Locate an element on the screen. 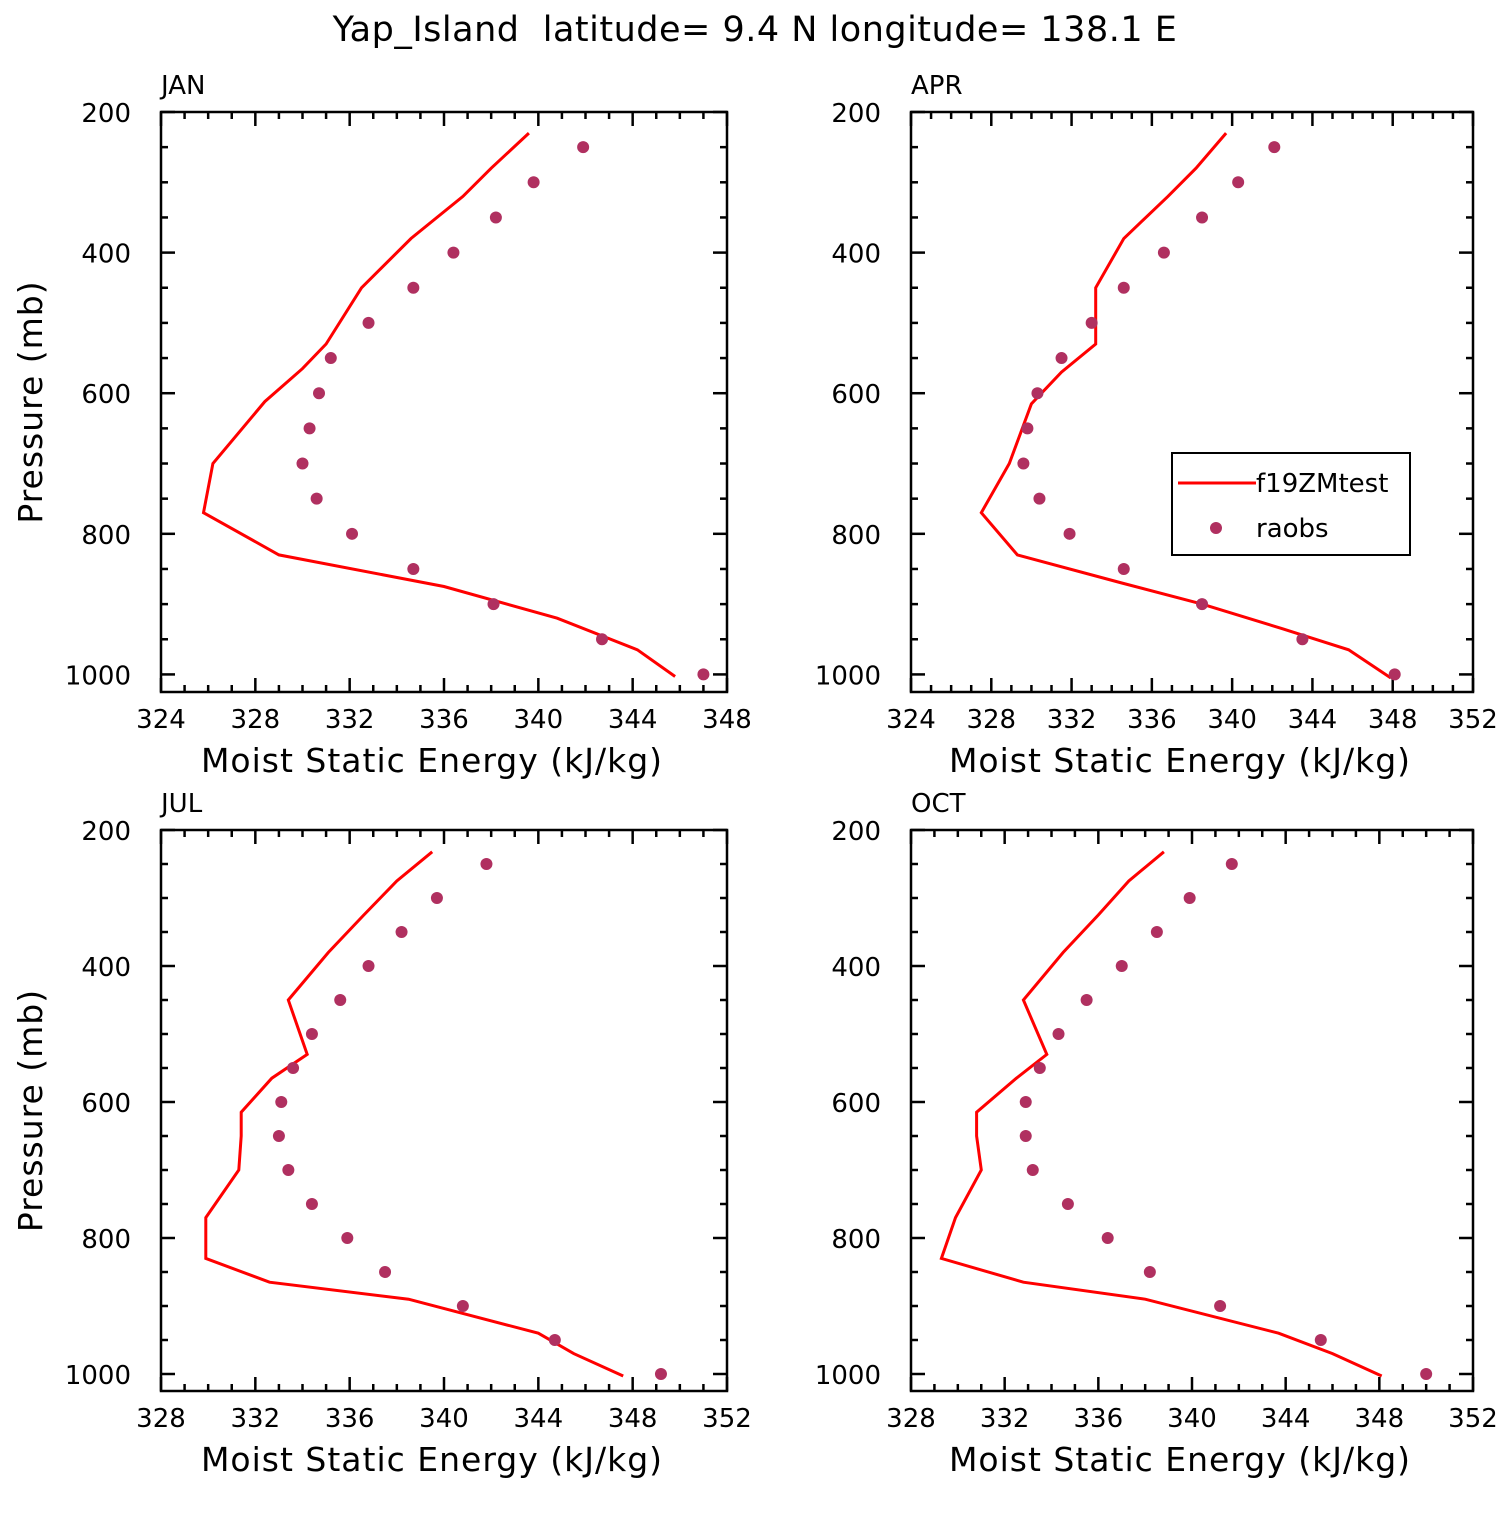 Image resolution: width=1510 pixels, height=1515 pixels. panel-label: OCT is located at coordinates (938, 804).